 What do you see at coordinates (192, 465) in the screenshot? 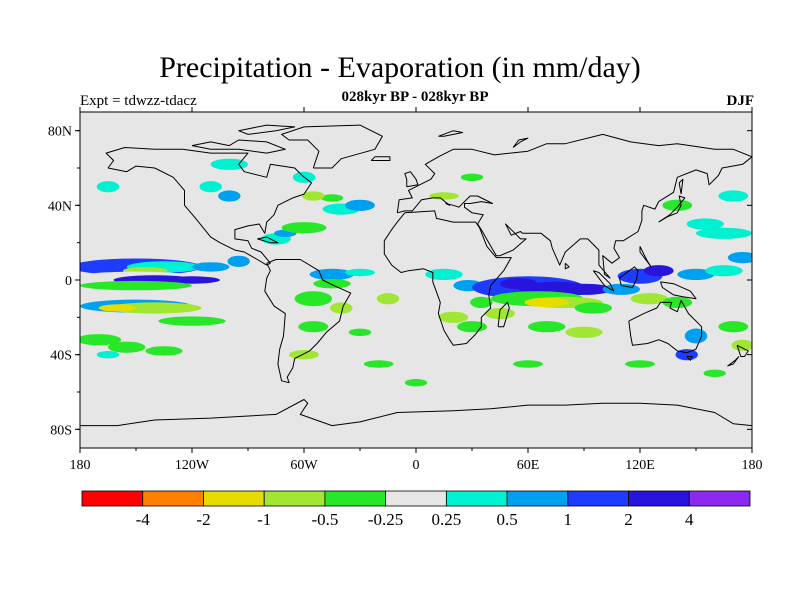
I see `lon-tick-label: 120W` at bounding box center [192, 465].